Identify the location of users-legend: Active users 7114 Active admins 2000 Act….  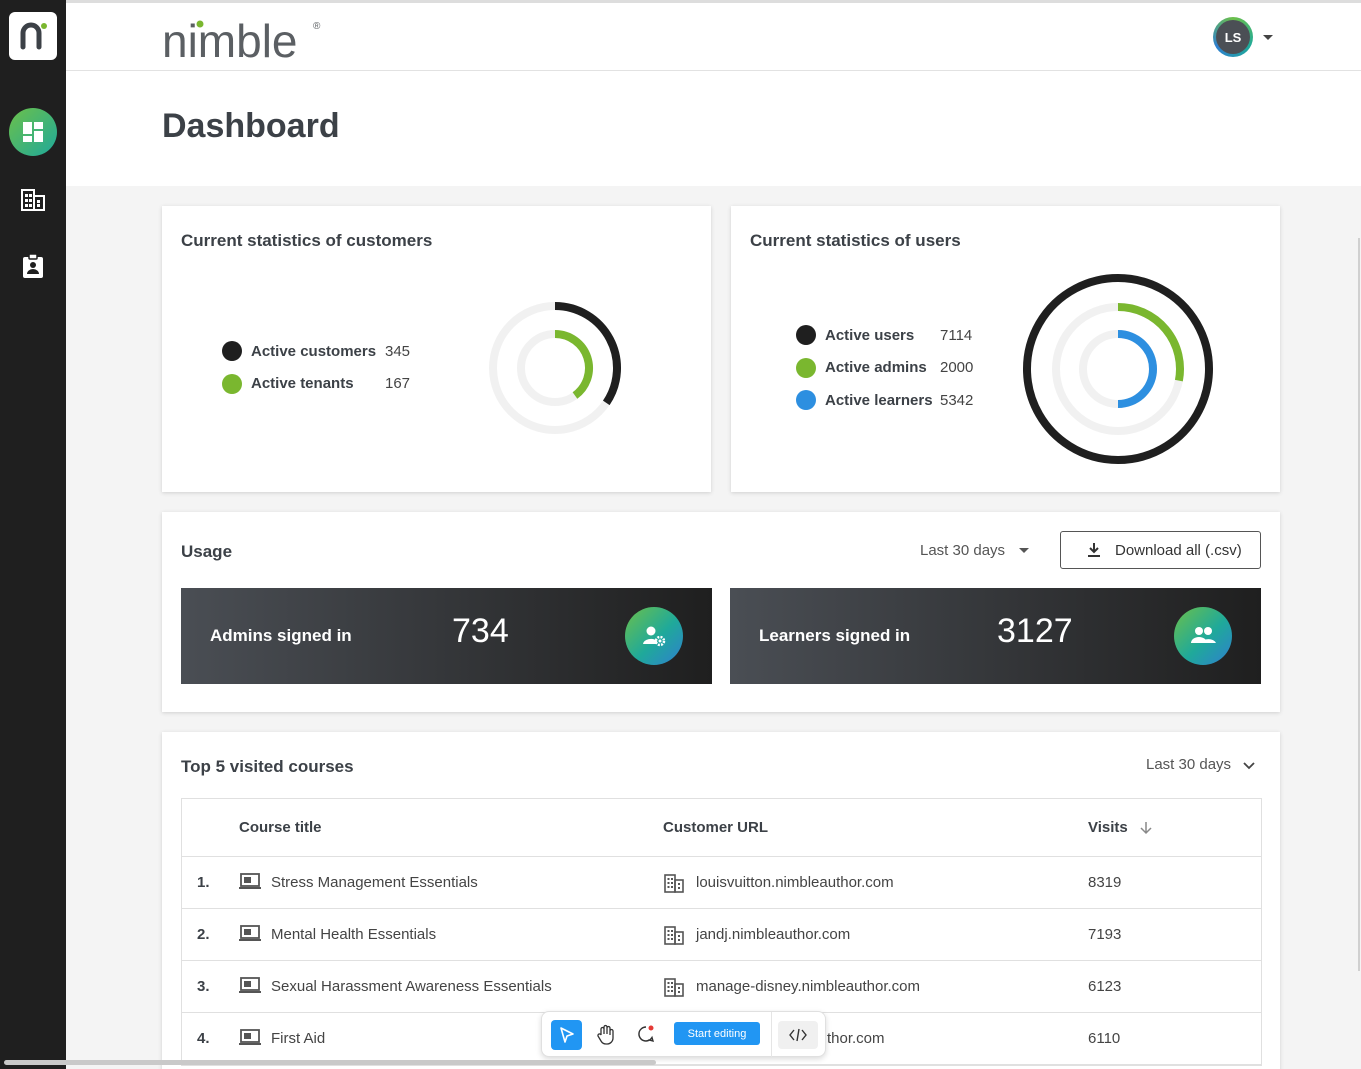
(896, 368).